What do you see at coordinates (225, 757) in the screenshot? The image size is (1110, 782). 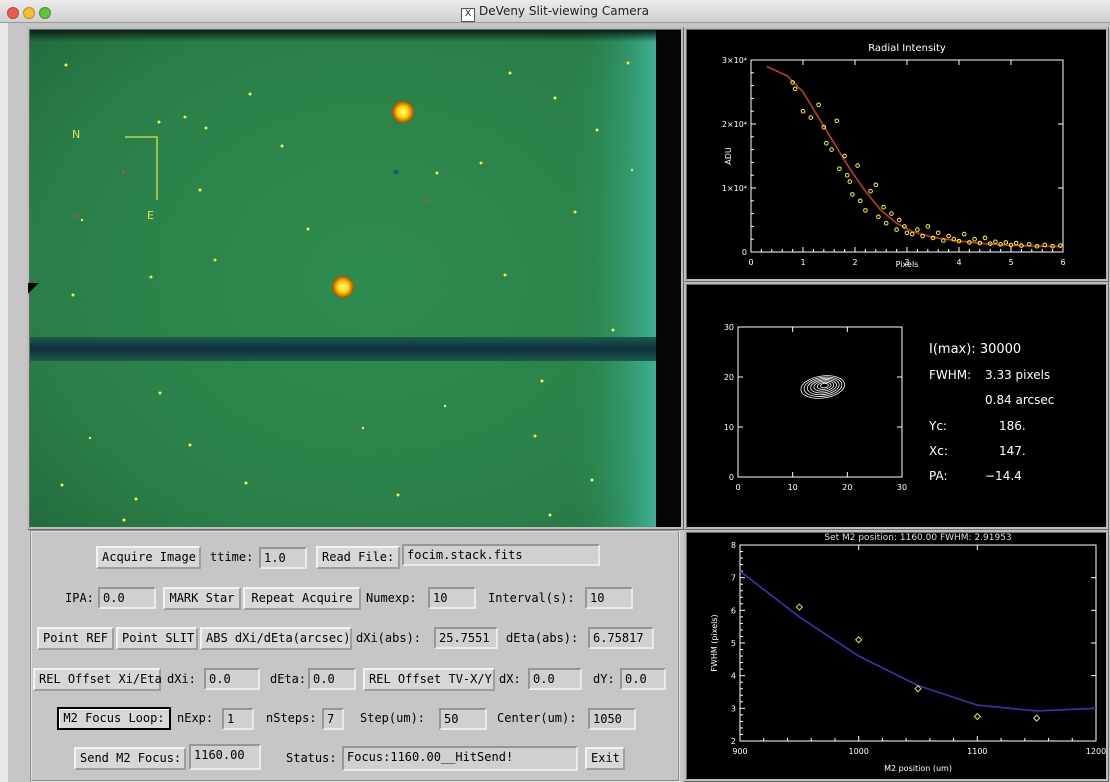 I see `send-m2-focus-input: 1160.00` at bounding box center [225, 757].